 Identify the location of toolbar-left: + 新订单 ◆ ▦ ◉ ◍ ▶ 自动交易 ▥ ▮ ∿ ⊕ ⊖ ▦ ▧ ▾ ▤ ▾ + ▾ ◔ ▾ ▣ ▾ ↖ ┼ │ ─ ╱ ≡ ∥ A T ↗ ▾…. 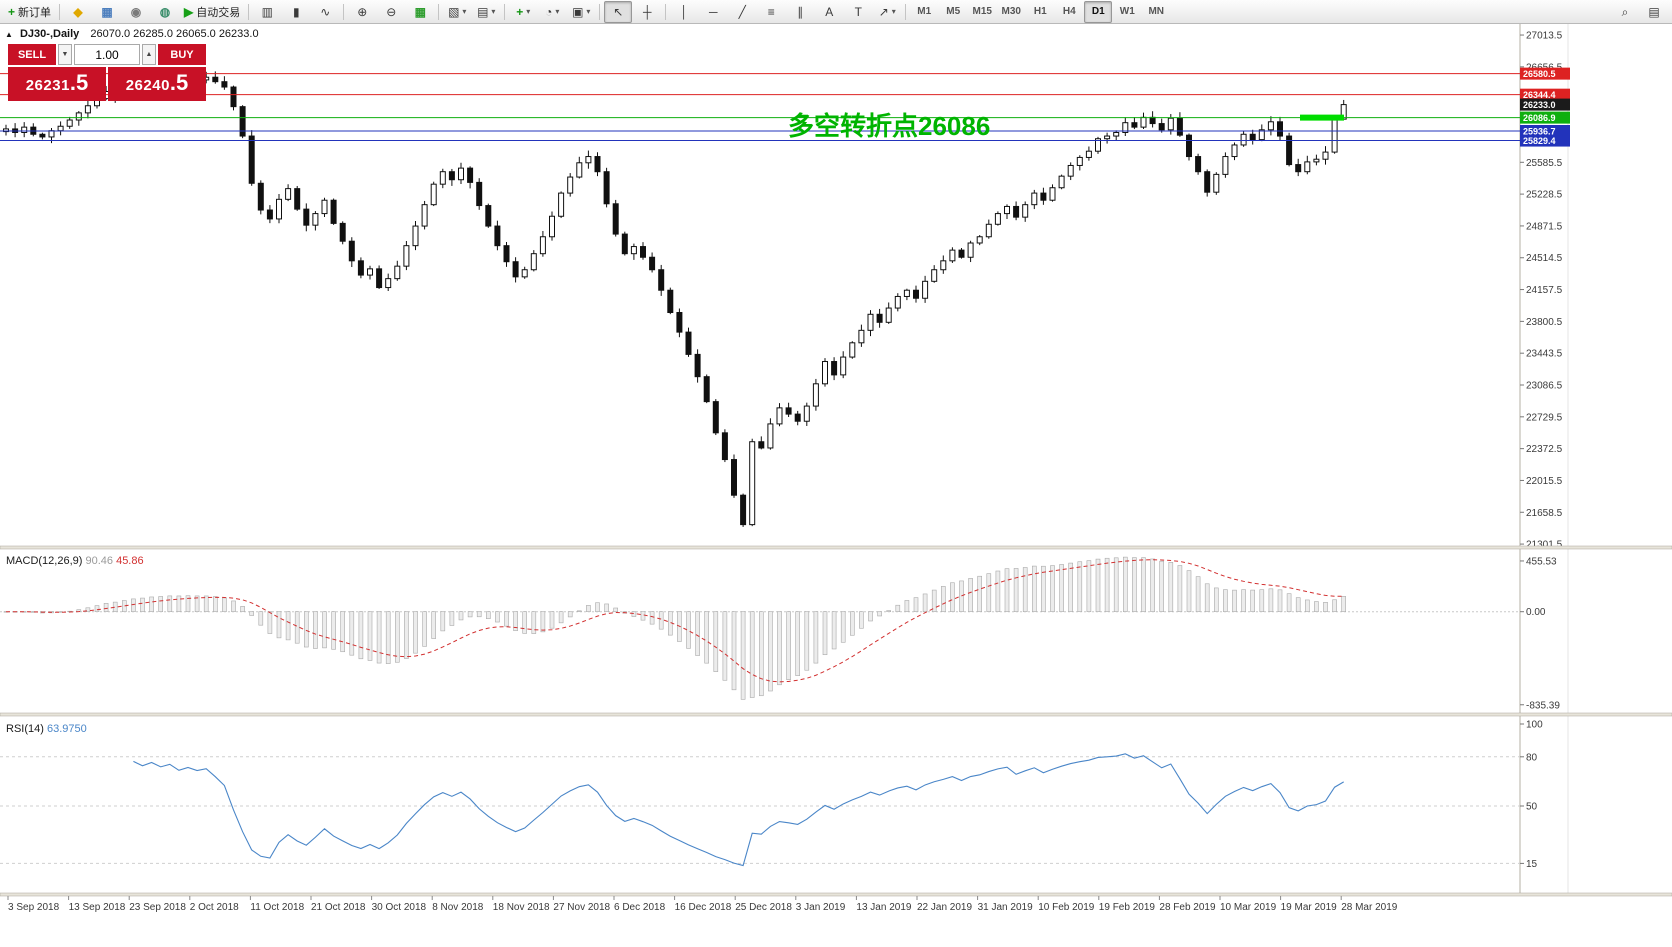
(587, 11).